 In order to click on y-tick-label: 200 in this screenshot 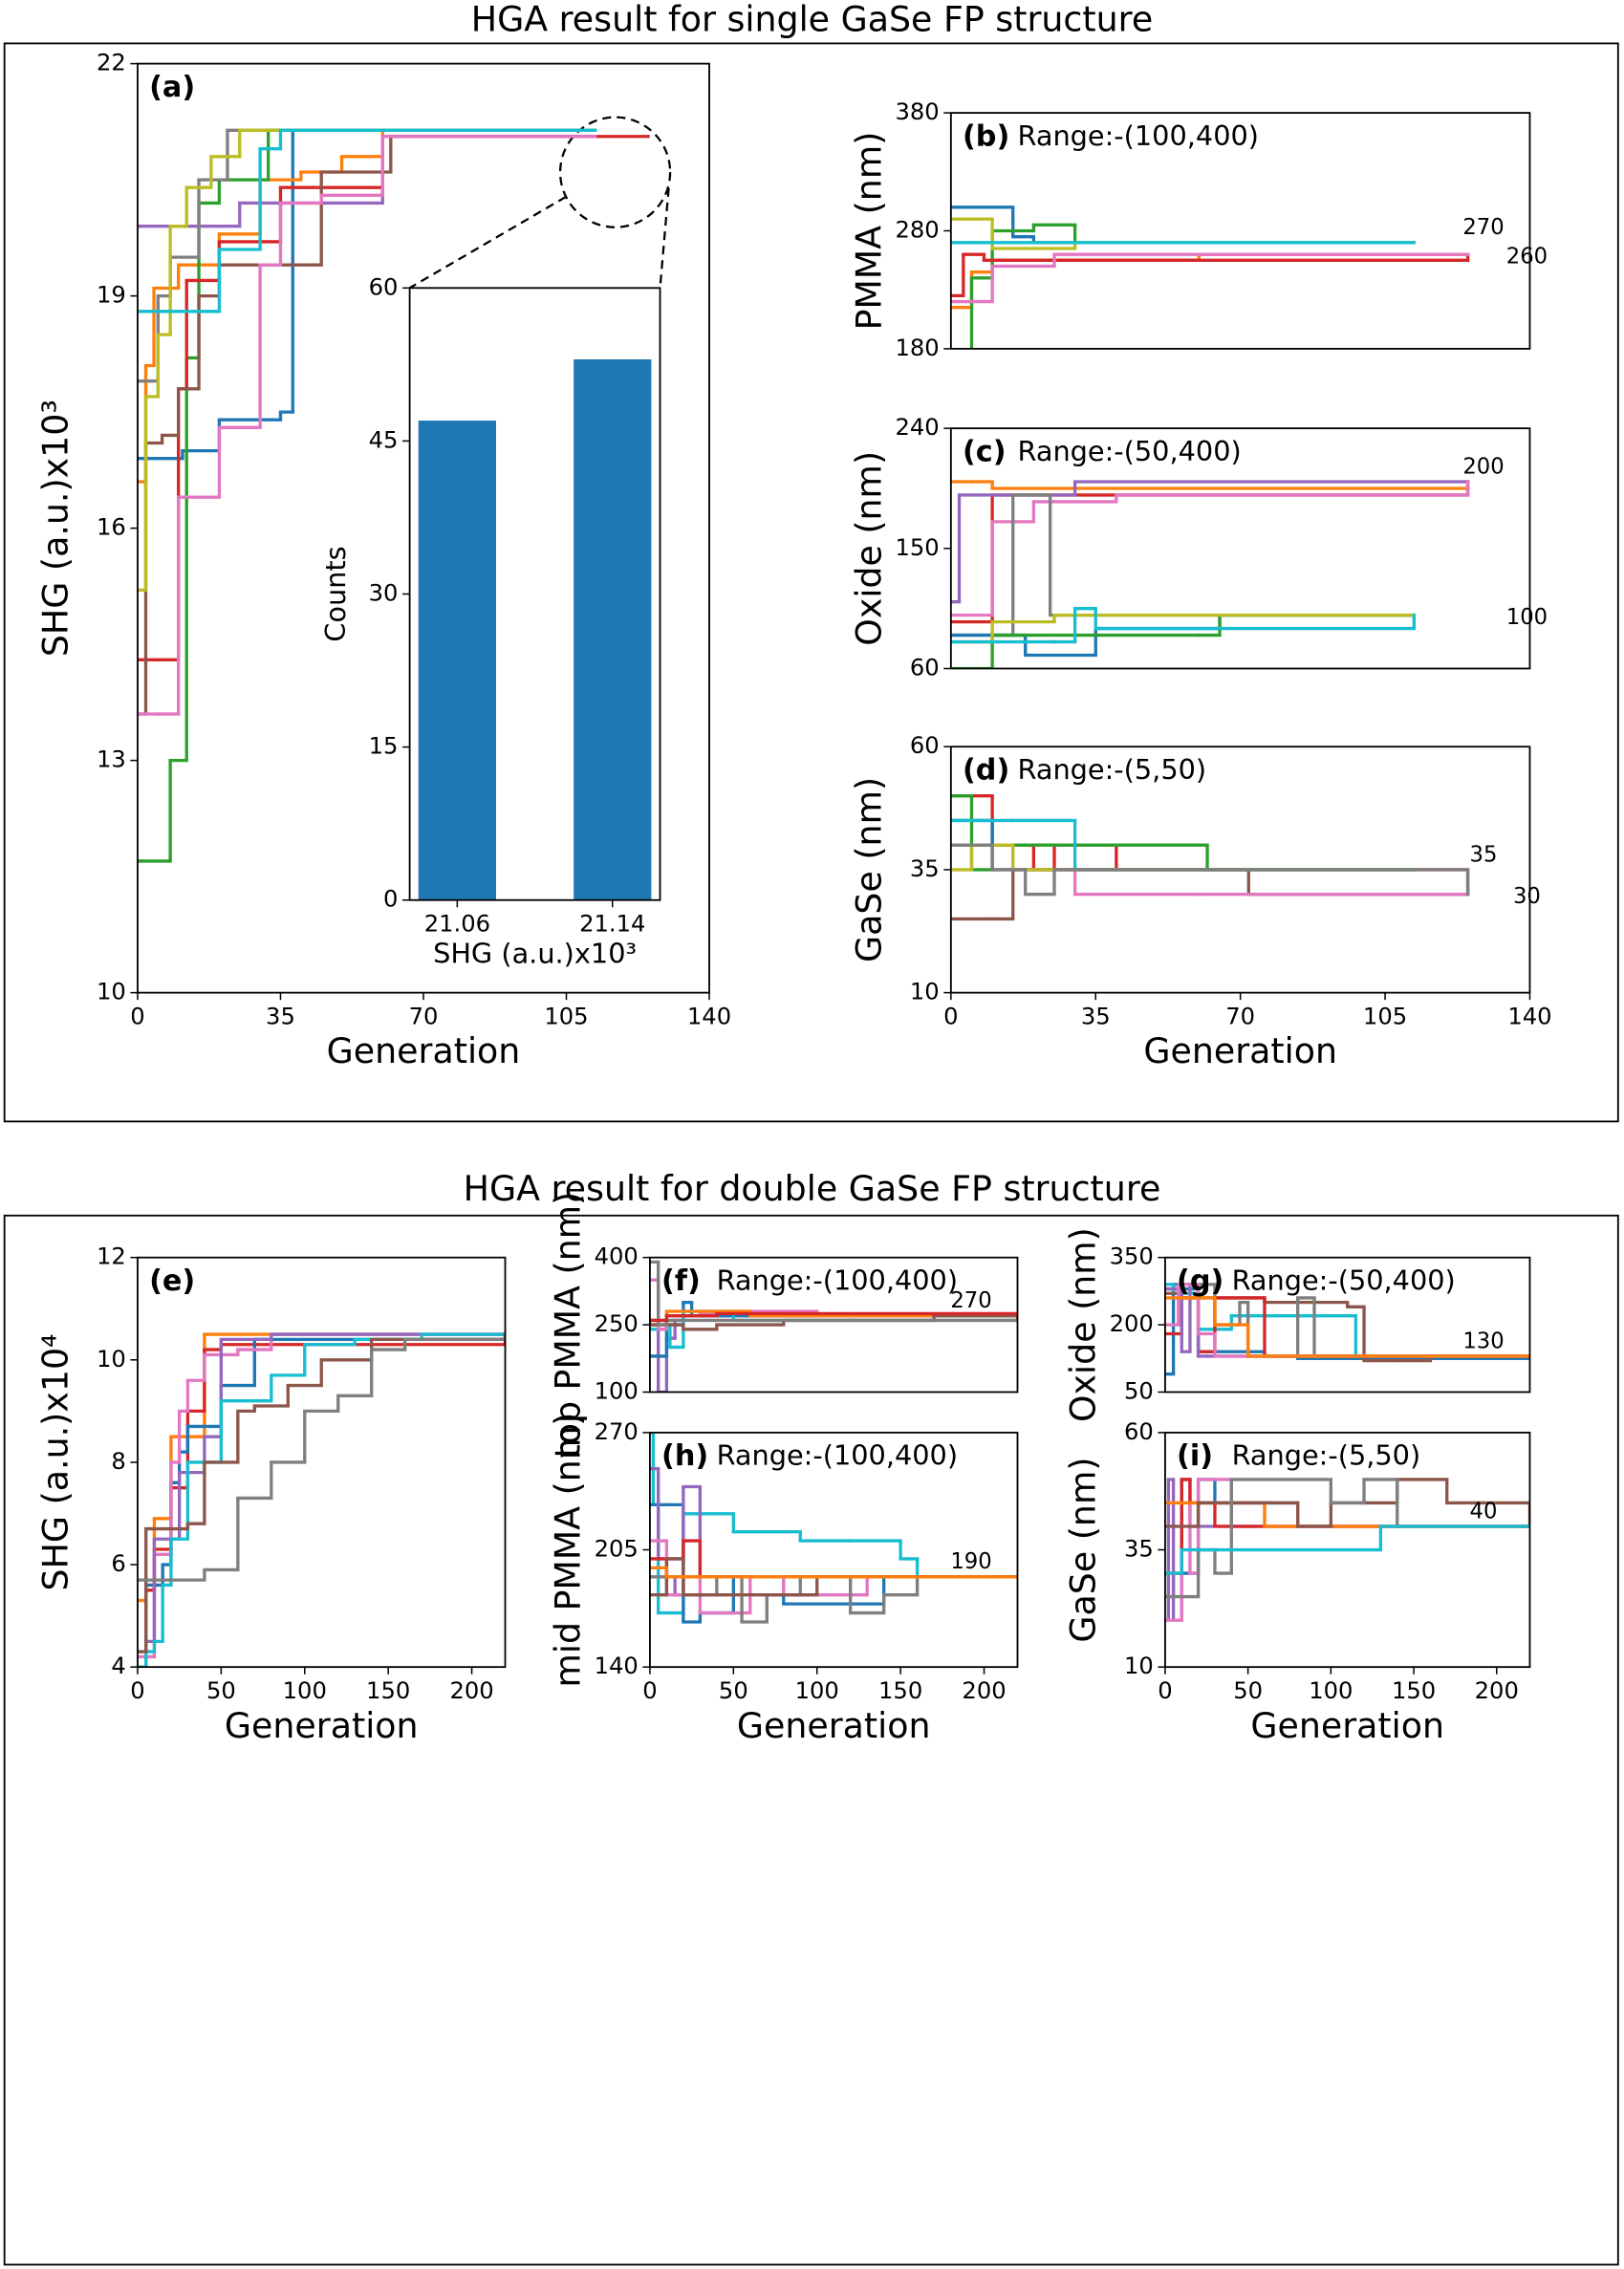, I will do `click(1132, 1323)`.